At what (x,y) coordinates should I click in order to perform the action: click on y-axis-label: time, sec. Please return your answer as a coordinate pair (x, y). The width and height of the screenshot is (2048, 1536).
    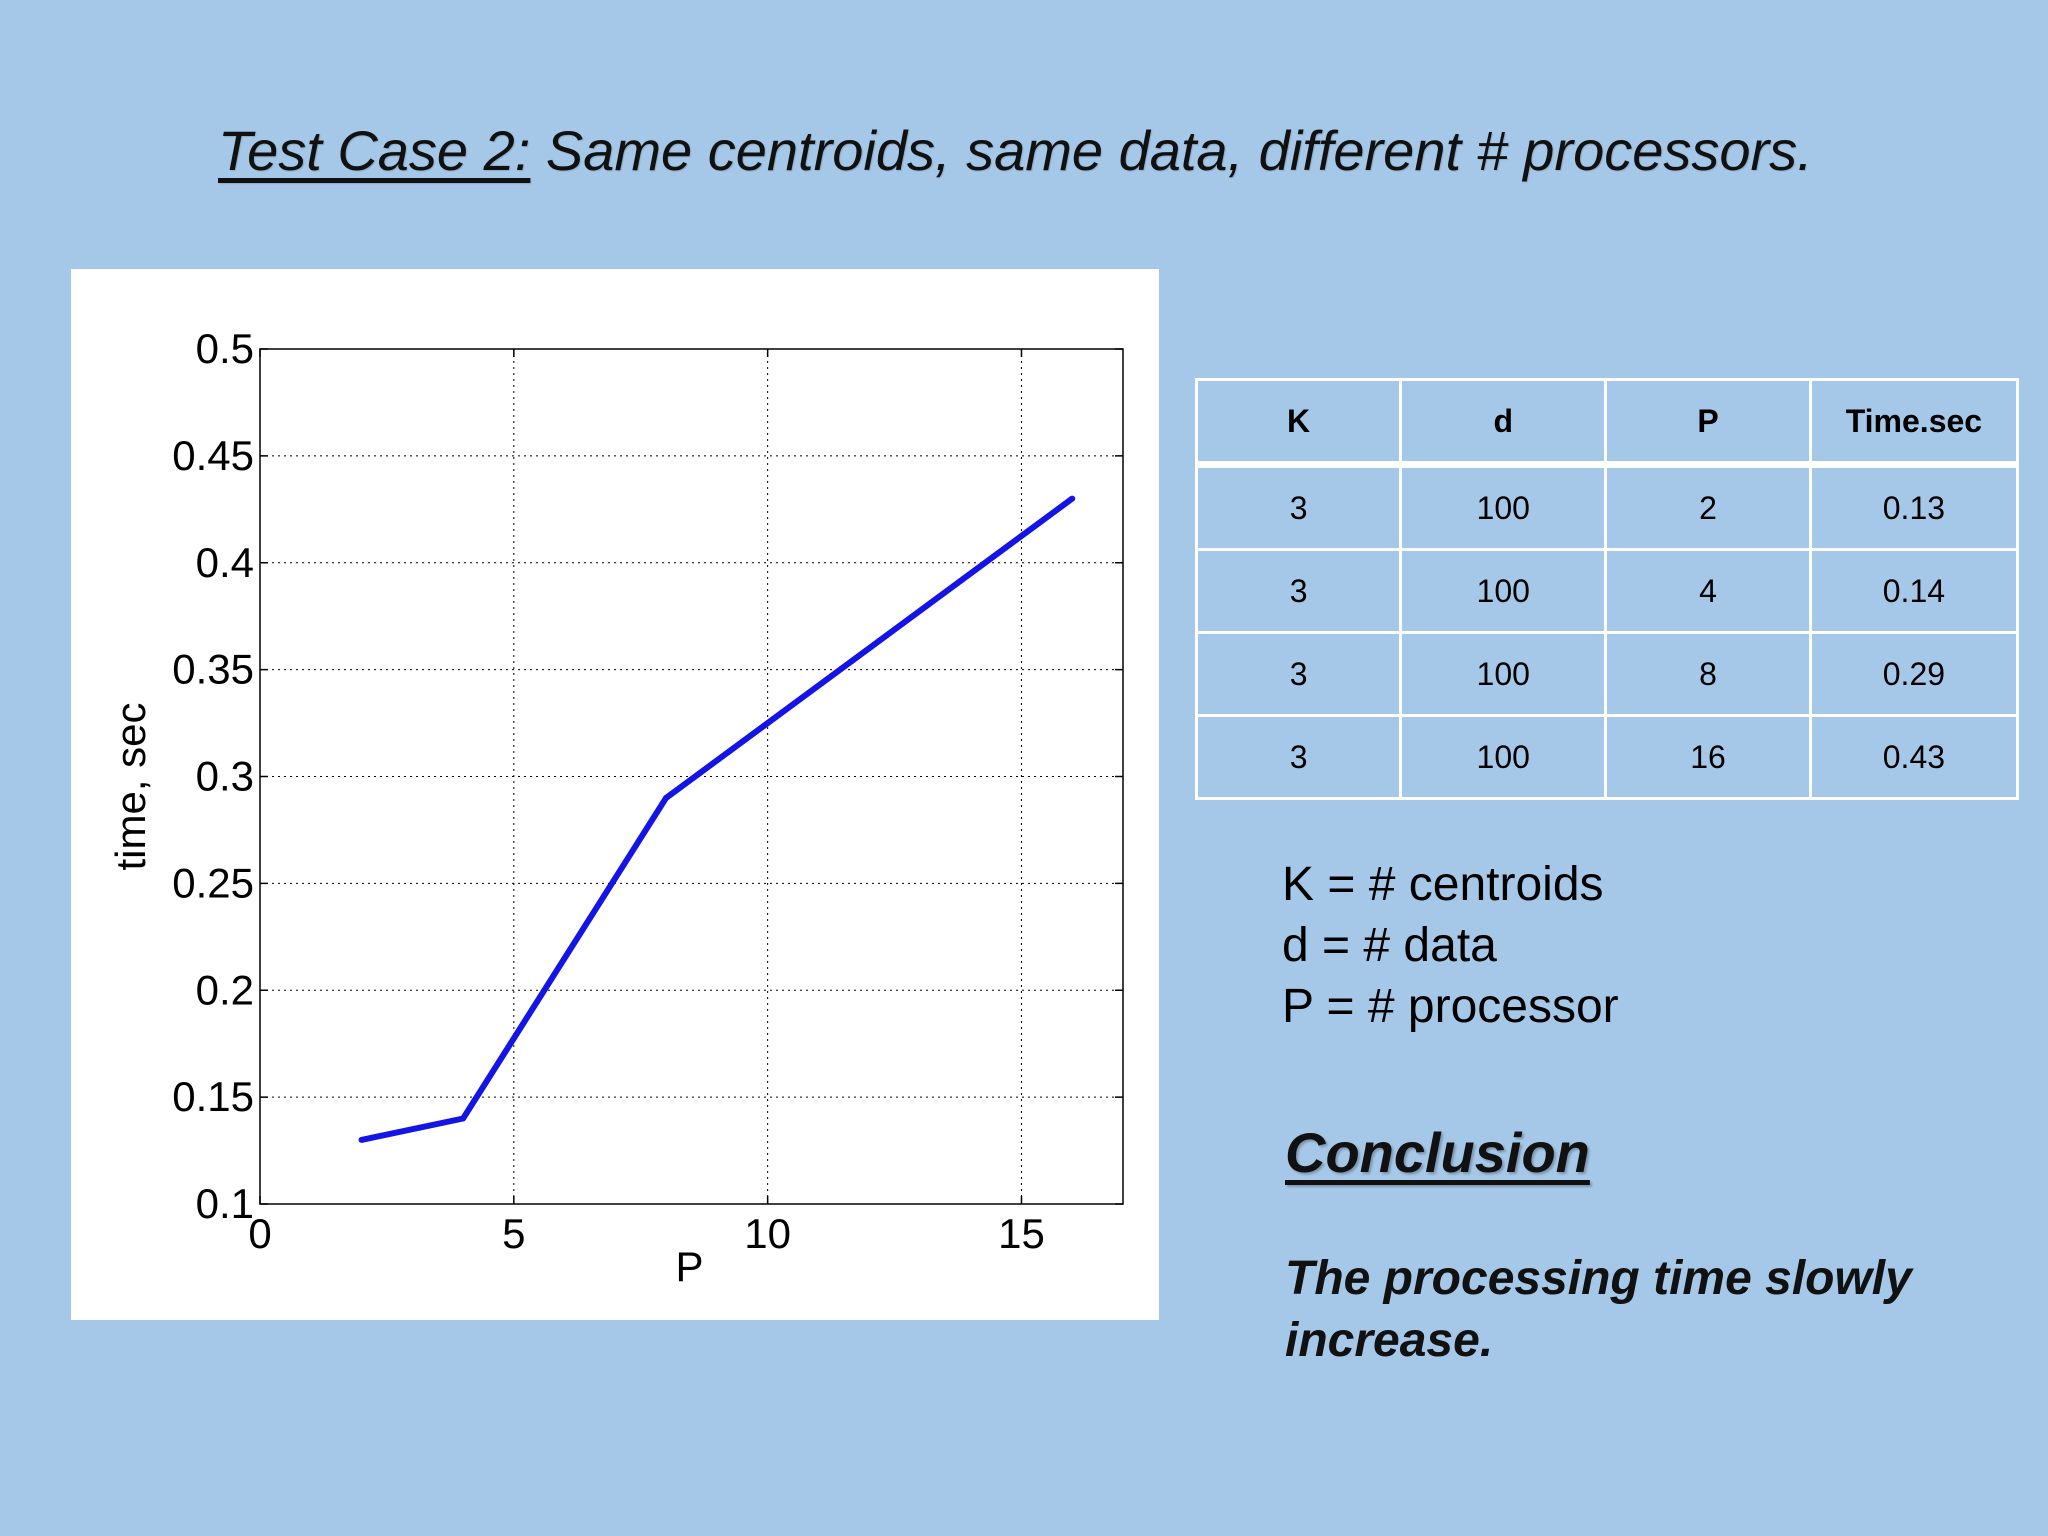
    Looking at the image, I should click on (130, 786).